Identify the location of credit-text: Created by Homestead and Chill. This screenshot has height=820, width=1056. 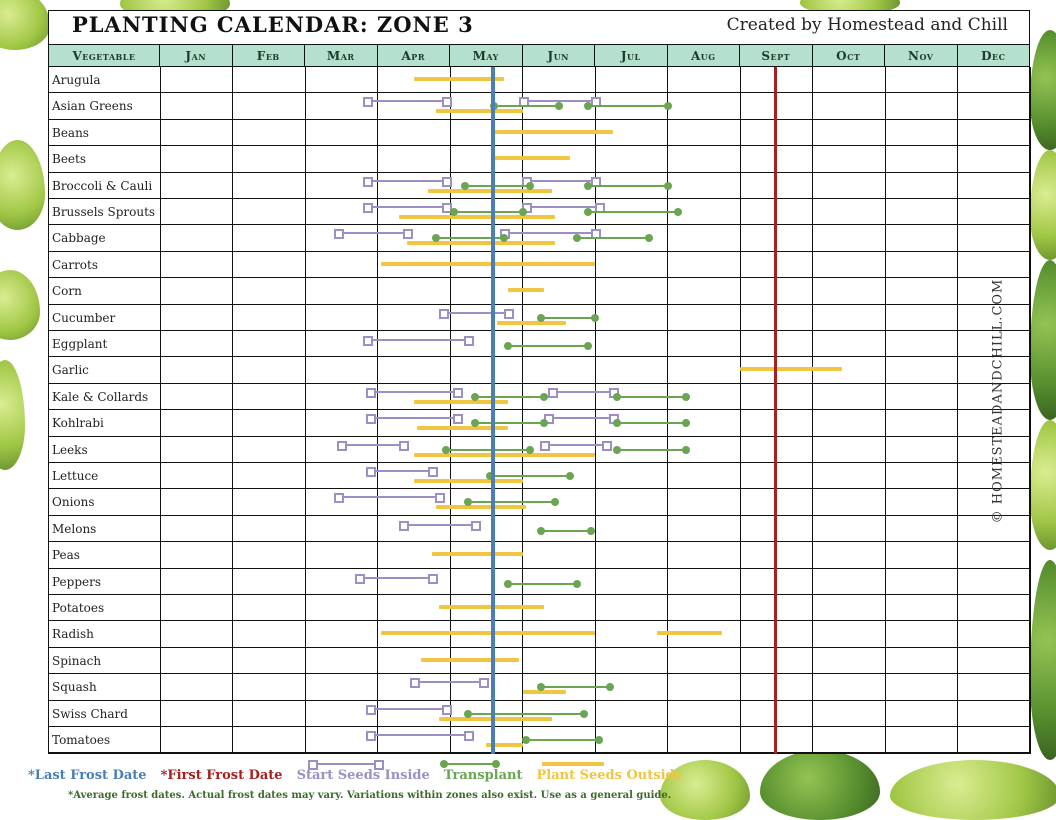
(867, 25).